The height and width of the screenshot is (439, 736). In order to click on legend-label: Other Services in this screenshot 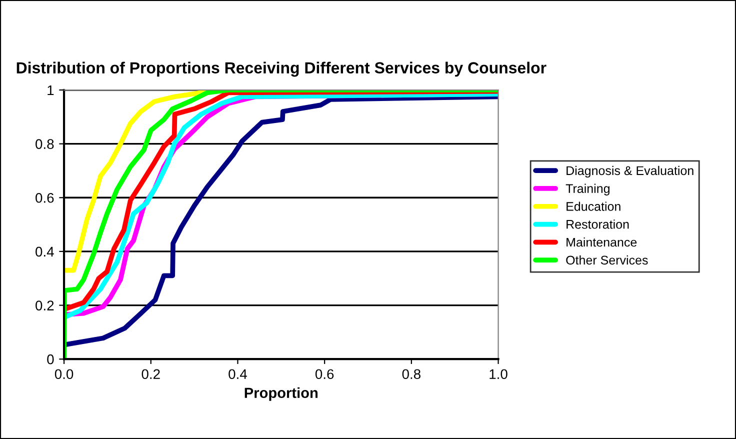, I will do `click(607, 260)`.